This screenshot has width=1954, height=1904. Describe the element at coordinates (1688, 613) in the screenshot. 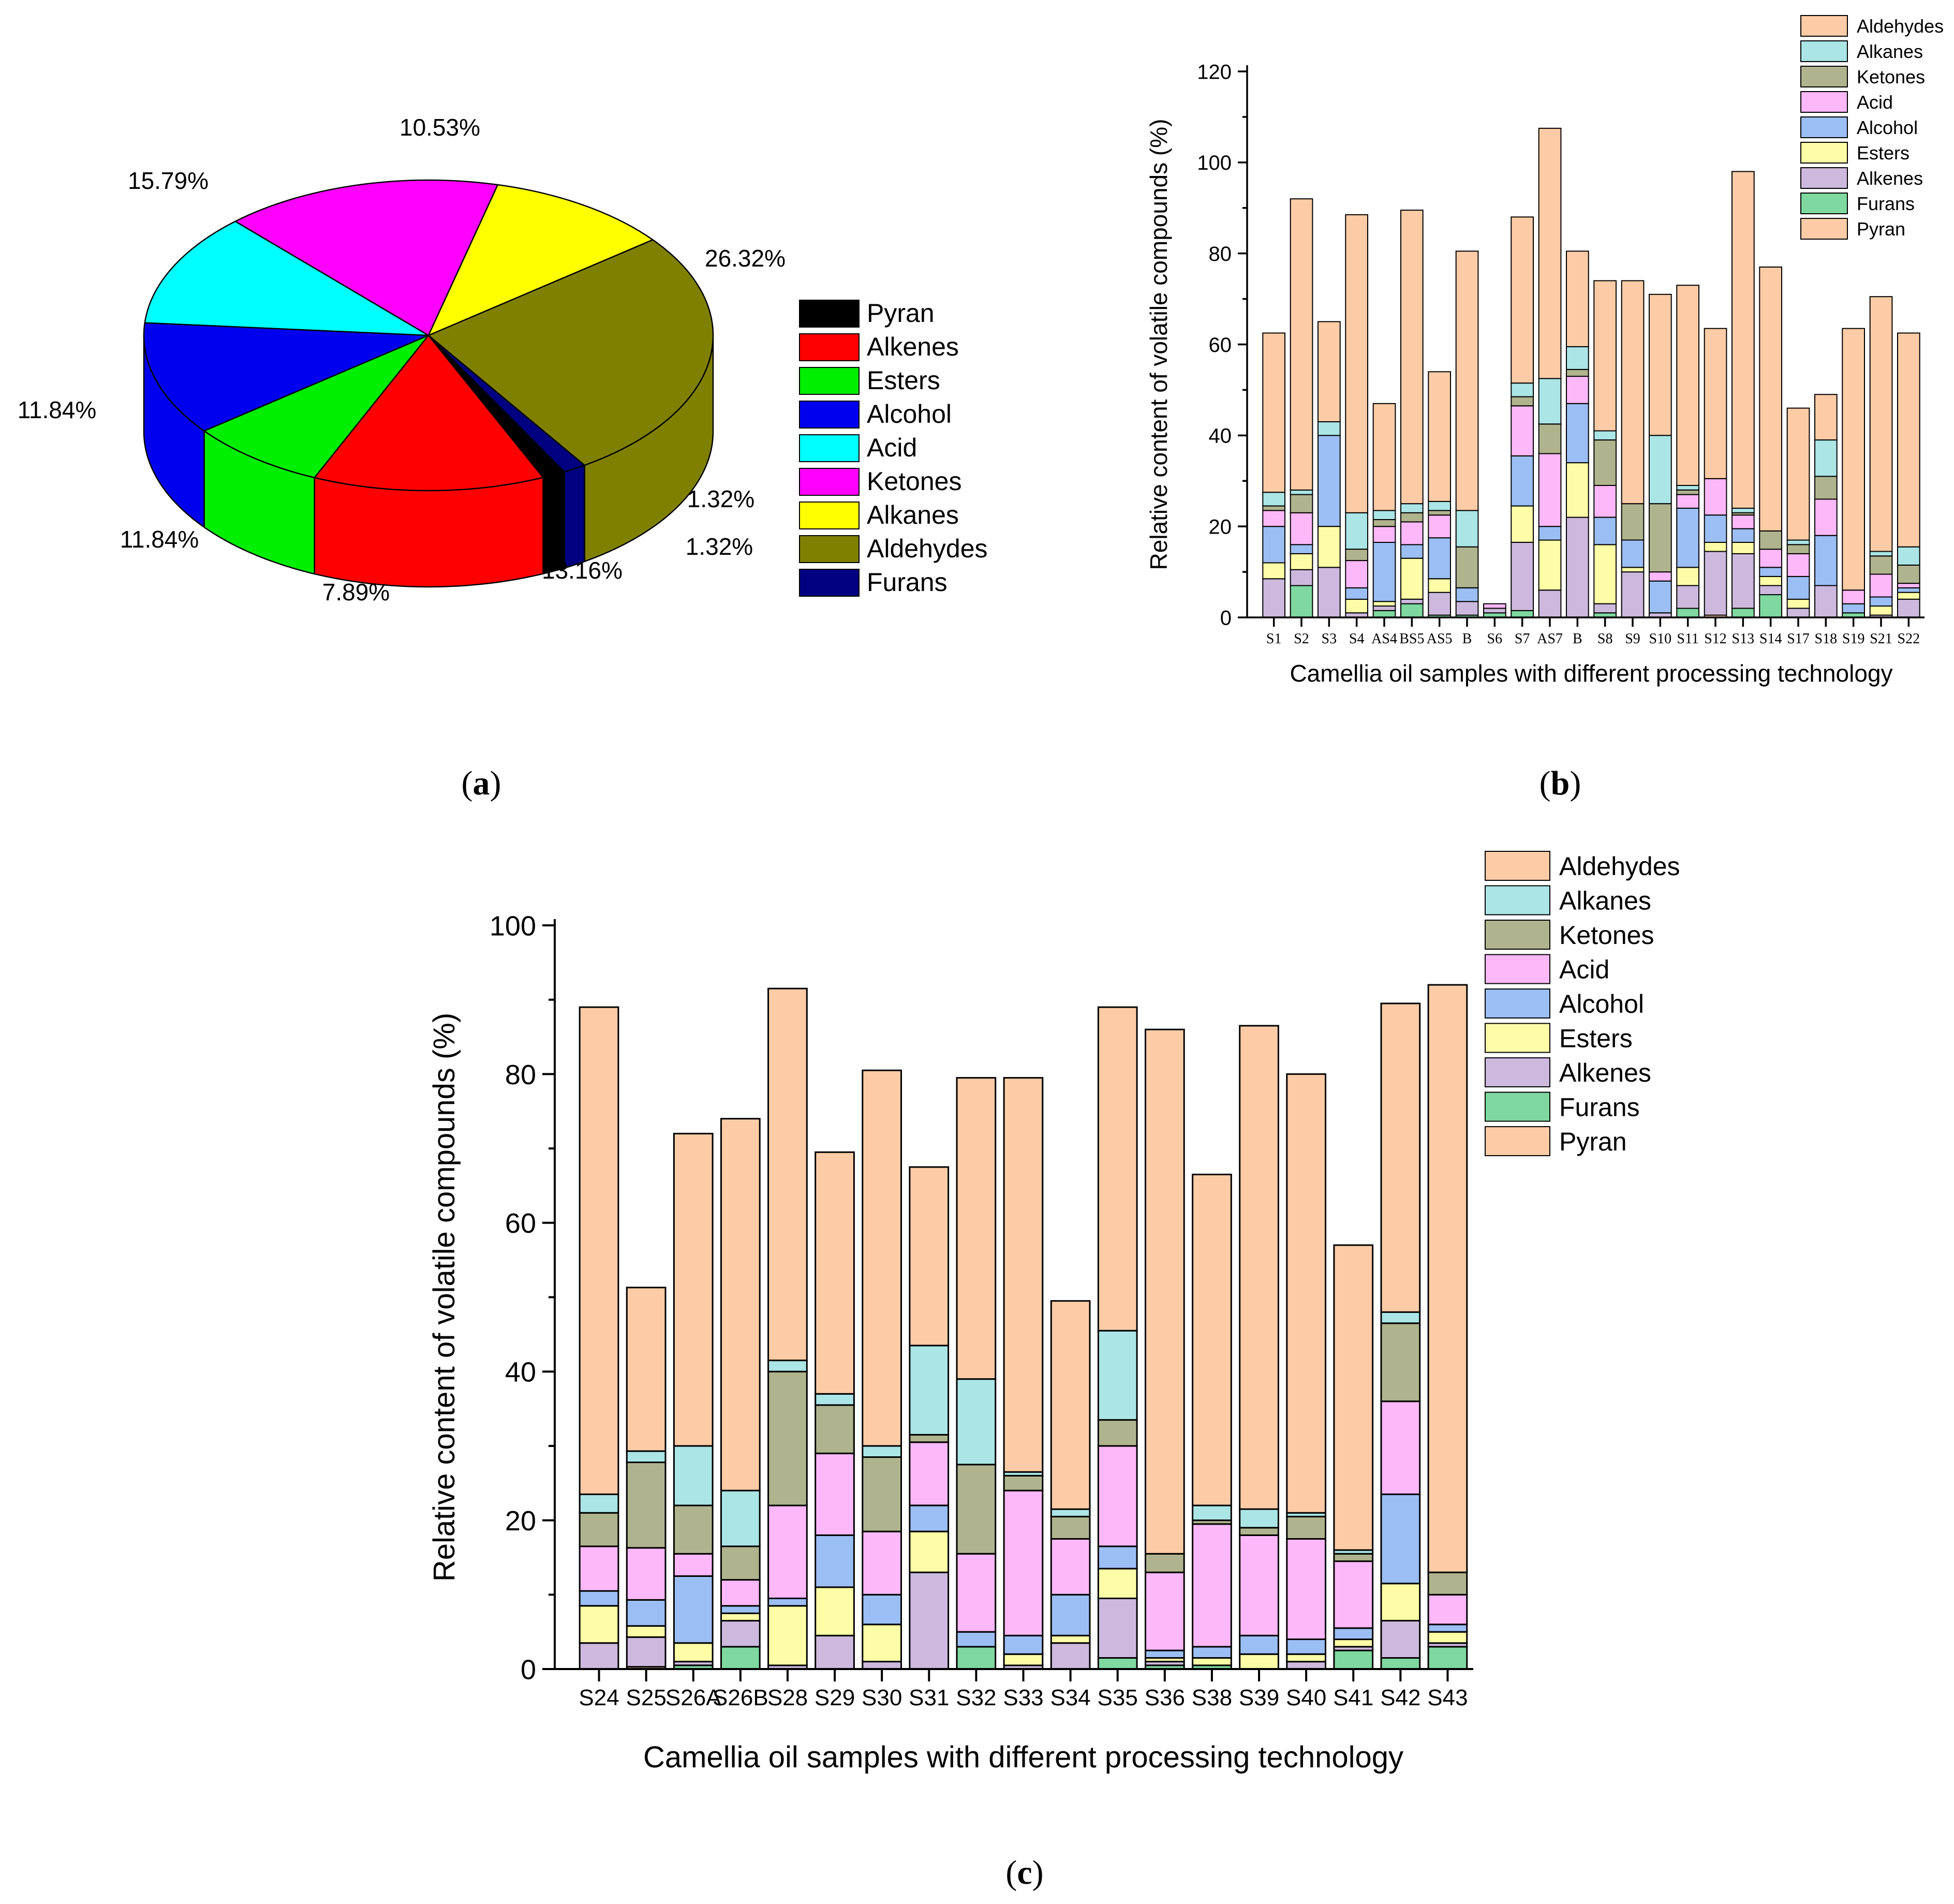

I see `bar-s11-furans` at that location.